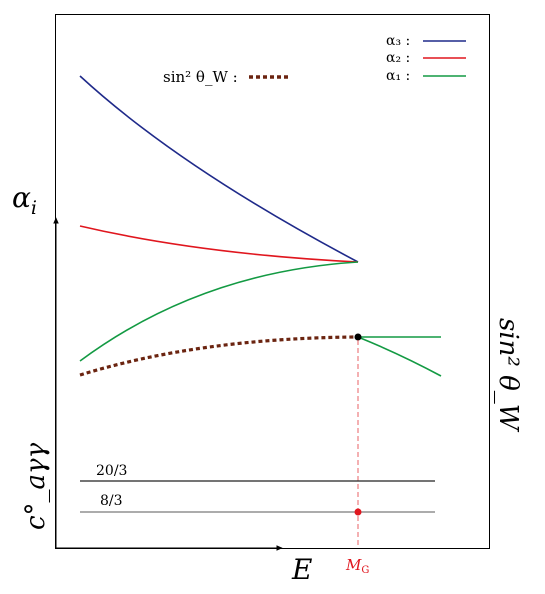 Image resolution: width=545 pixels, height=594 pixels. I want to click on legend-alpha3-label: α₃ :, so click(398, 41).